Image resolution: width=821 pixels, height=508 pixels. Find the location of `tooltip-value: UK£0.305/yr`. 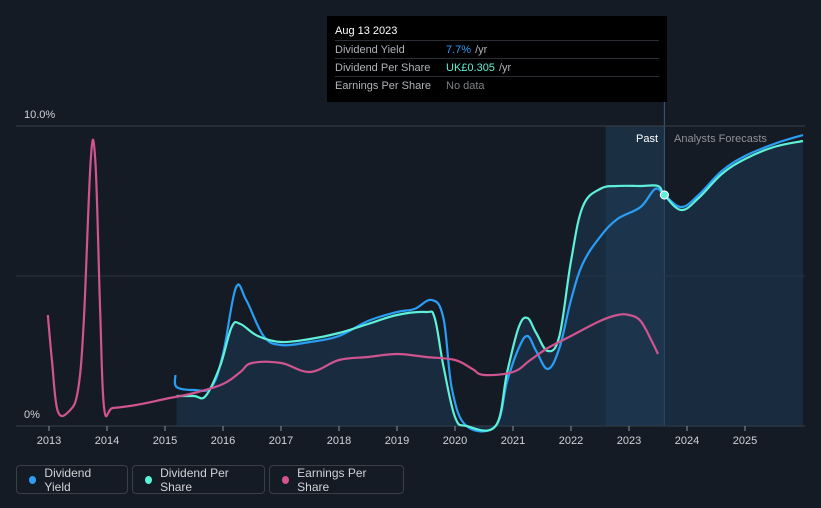

tooltip-value: UK£0.305/yr is located at coordinates (478, 68).